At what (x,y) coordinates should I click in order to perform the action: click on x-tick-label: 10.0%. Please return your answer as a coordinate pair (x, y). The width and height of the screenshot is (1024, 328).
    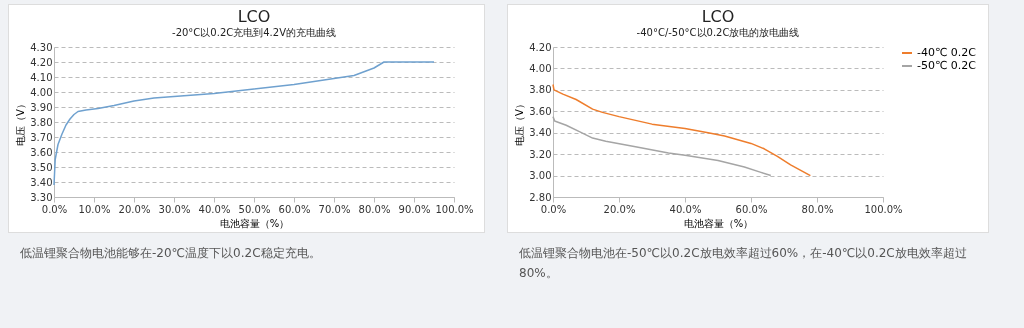
    Looking at the image, I should click on (94, 209).